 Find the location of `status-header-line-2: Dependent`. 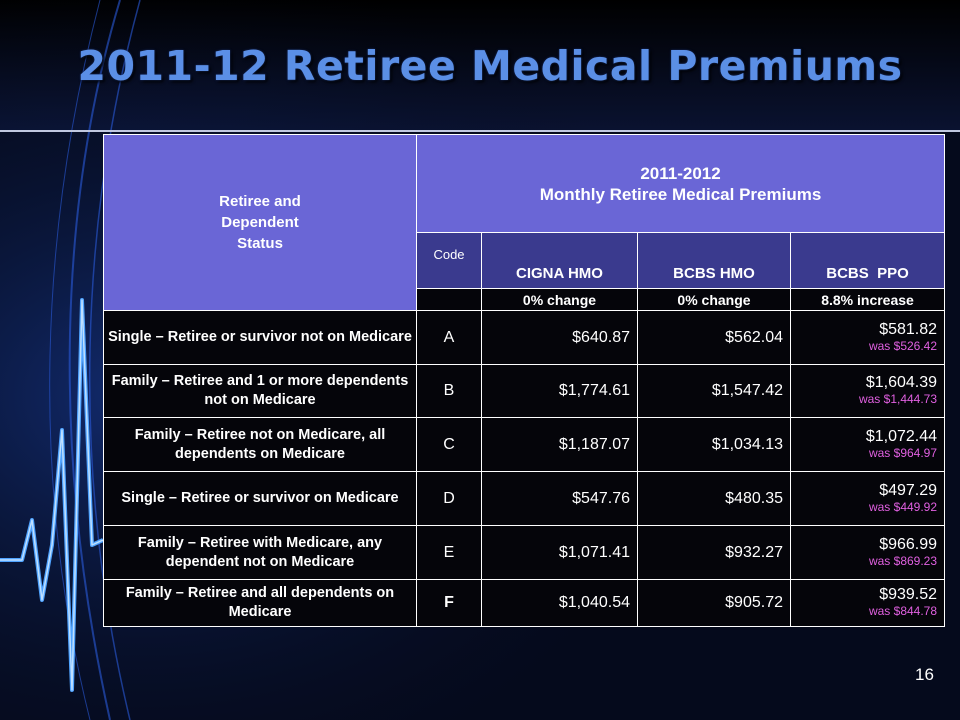

status-header-line-2: Dependent is located at coordinates (260, 222).